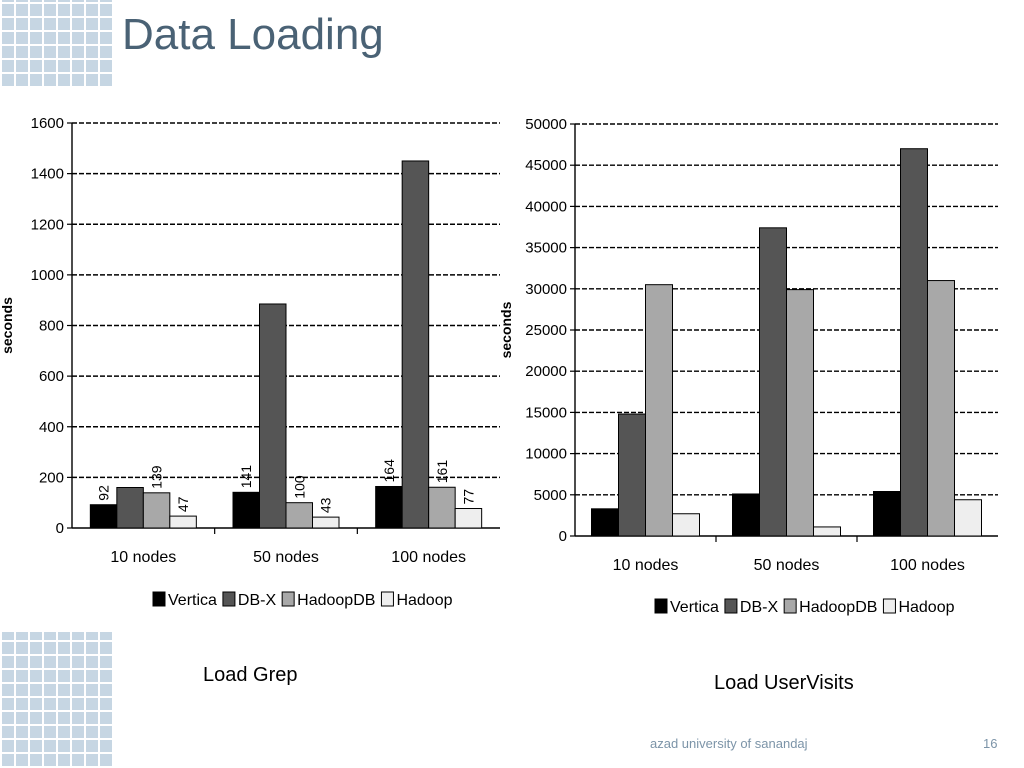  What do you see at coordinates (546, 165) in the screenshot?
I see `y-tick-label-45000: 45000` at bounding box center [546, 165].